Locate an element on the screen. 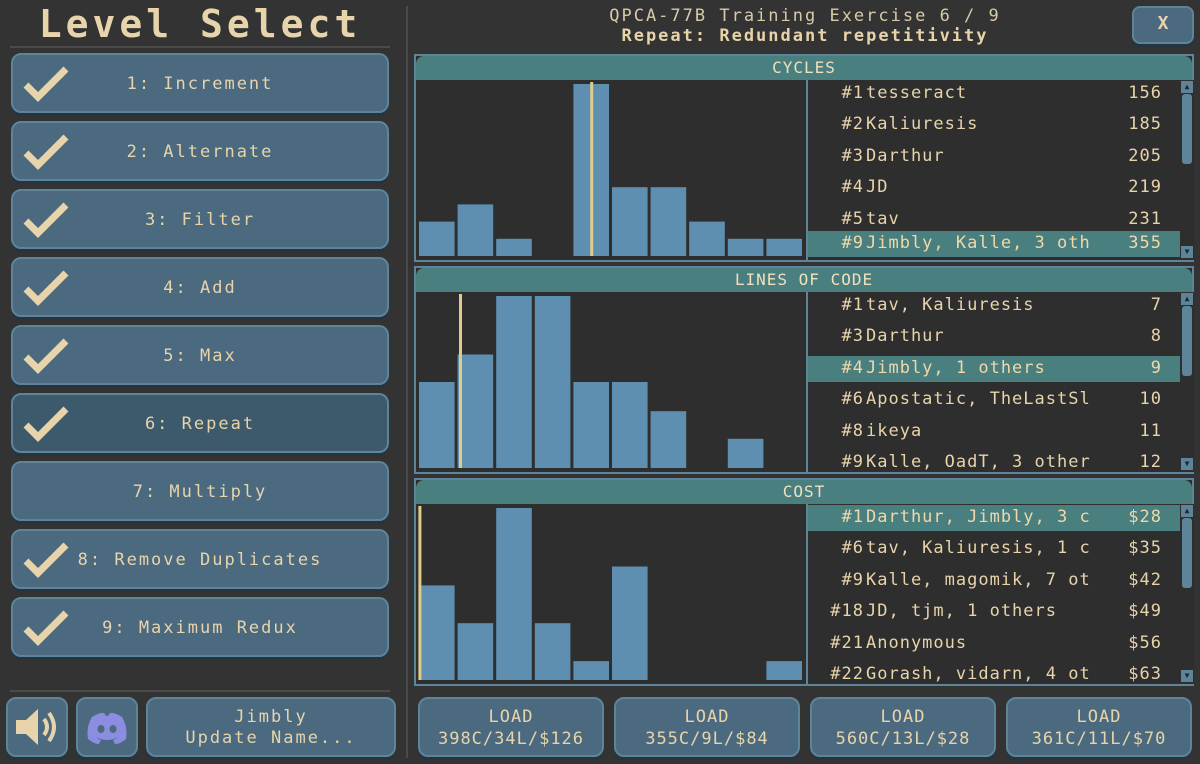  leaderboard-row: #21 Anonymous $56 is located at coordinates (994, 644).